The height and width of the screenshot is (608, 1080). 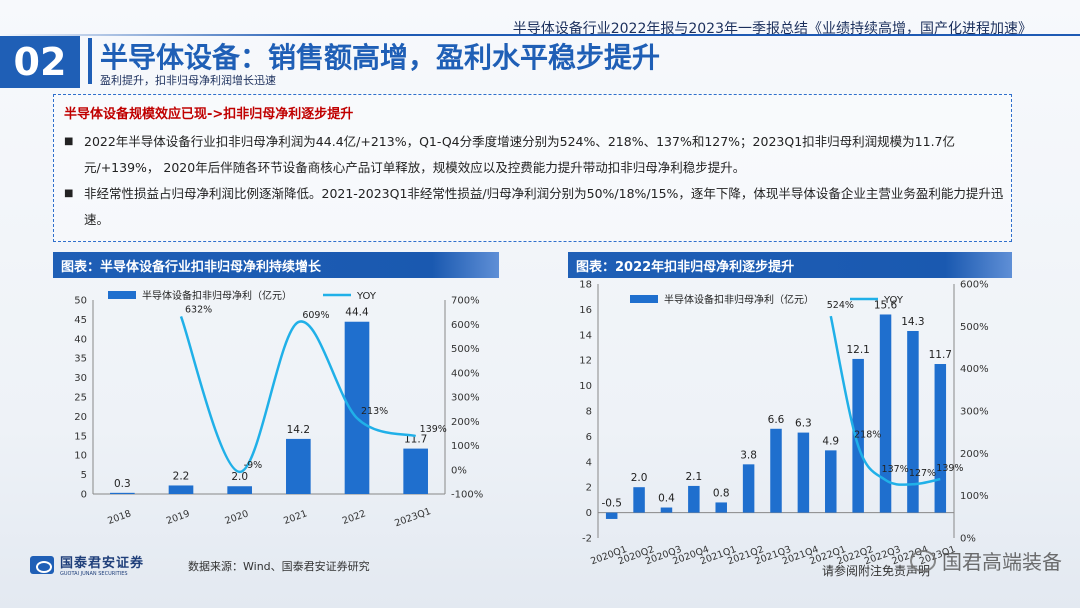 What do you see at coordinates (198, 309) in the screenshot?
I see `yoy-value-label: 632%` at bounding box center [198, 309].